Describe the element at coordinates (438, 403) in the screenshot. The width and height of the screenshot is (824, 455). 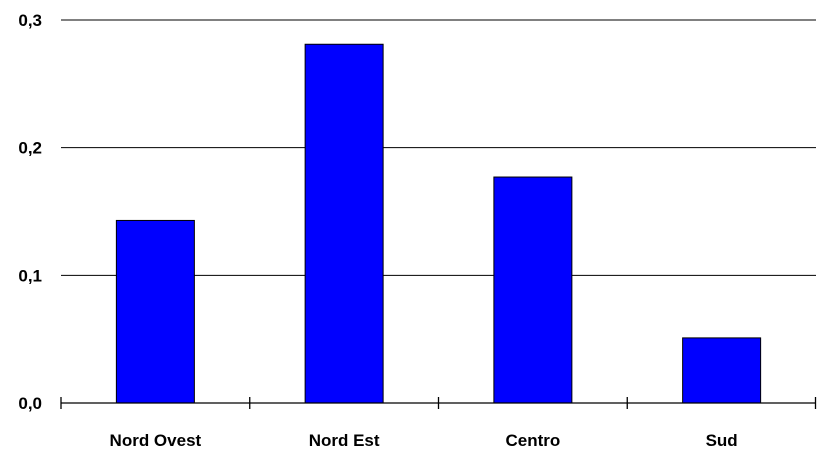
I see `axes` at that location.